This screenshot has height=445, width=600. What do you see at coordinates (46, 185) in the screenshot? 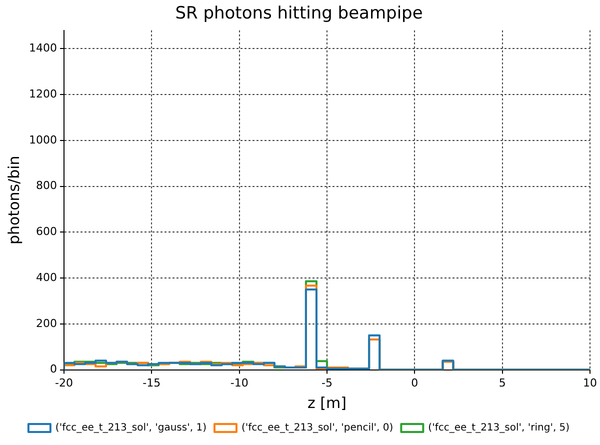
I see `y-tick-label: 800` at bounding box center [46, 185].